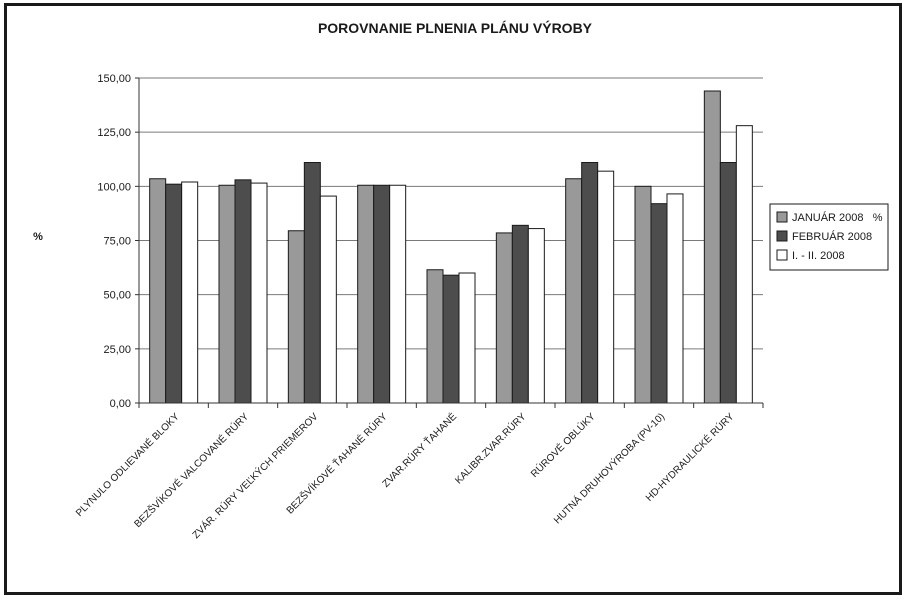 The width and height of the screenshot is (910, 602). I want to click on y-tick-label: 0,00, so click(120, 404).